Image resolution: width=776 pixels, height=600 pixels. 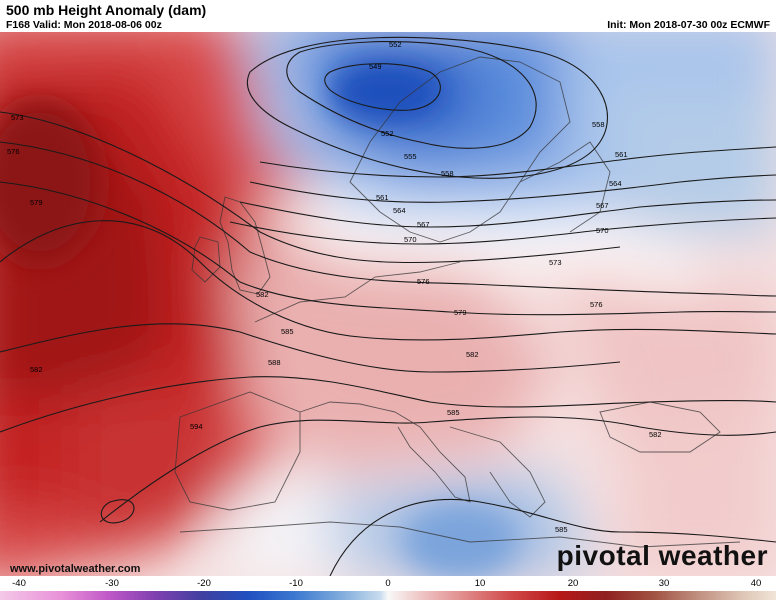 I want to click on colorbar-tick: -20, so click(x=204, y=583).